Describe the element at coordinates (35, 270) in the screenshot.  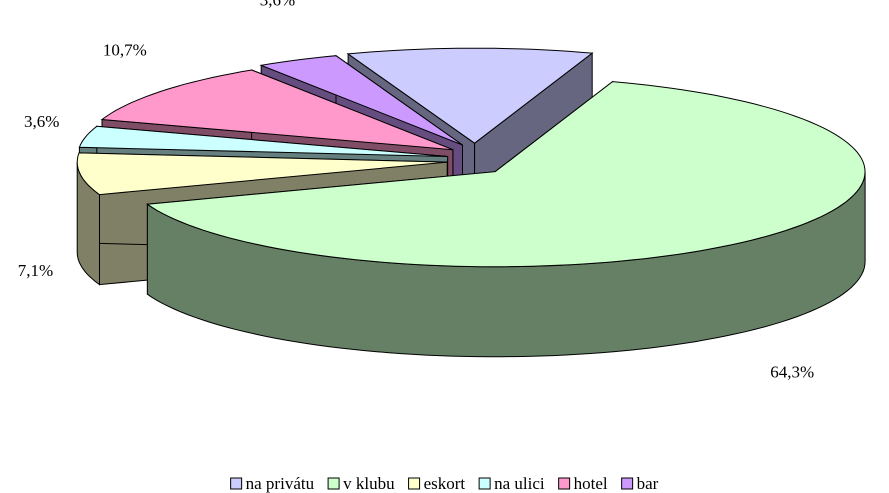
I see `data-label: 7,1%` at that location.